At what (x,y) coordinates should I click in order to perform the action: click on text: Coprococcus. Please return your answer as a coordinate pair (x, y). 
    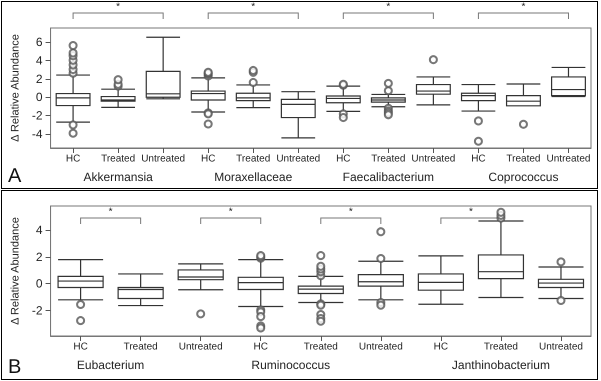
    Looking at the image, I should click on (523, 177).